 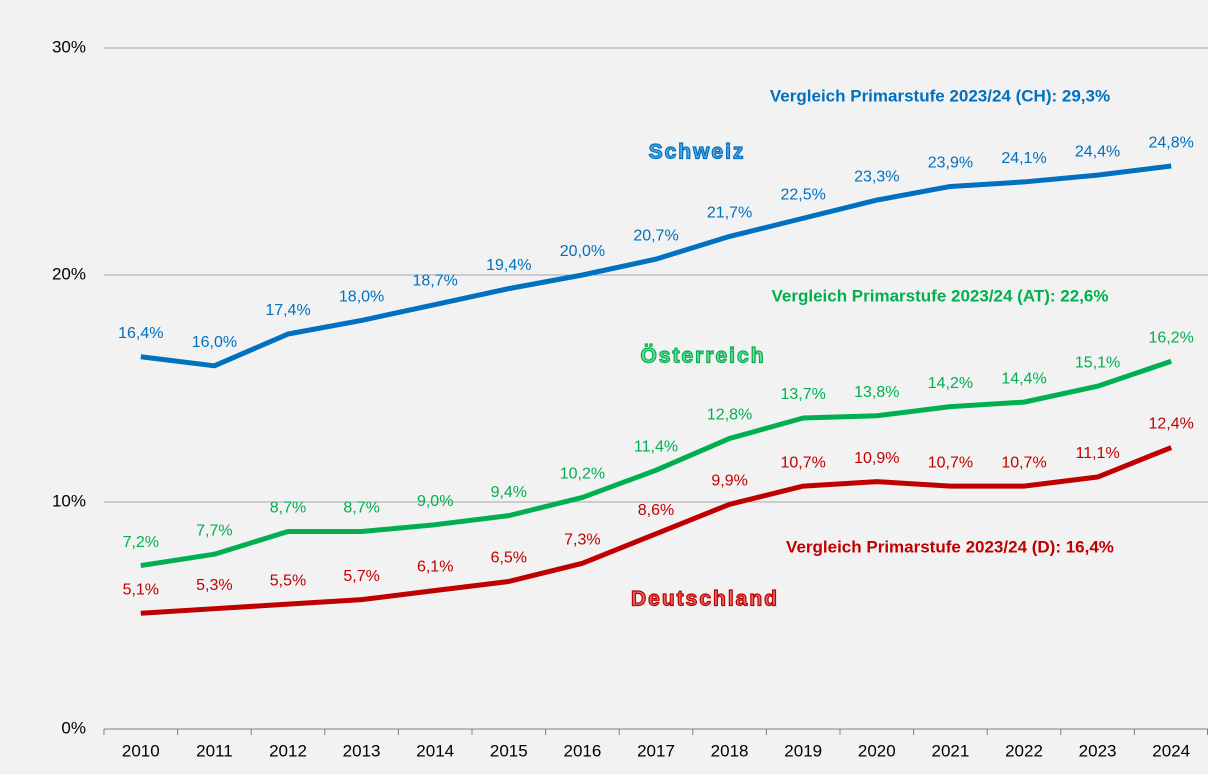 I want to click on data-label: 22,5%, so click(x=803, y=194).